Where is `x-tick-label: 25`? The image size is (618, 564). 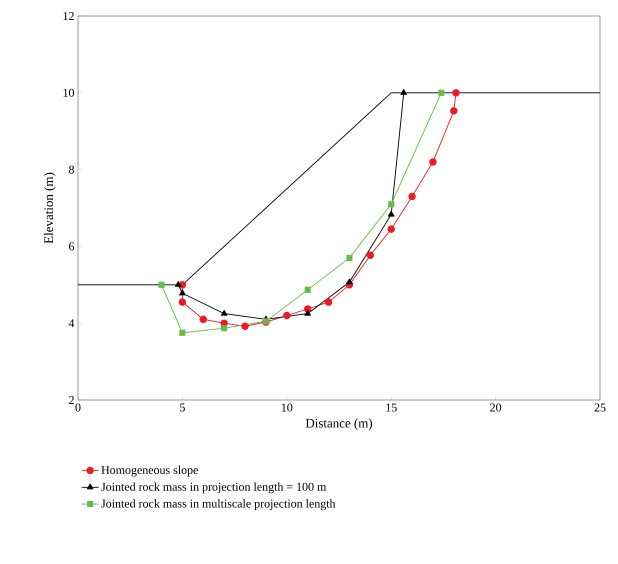
x-tick-label: 25 is located at coordinates (600, 408).